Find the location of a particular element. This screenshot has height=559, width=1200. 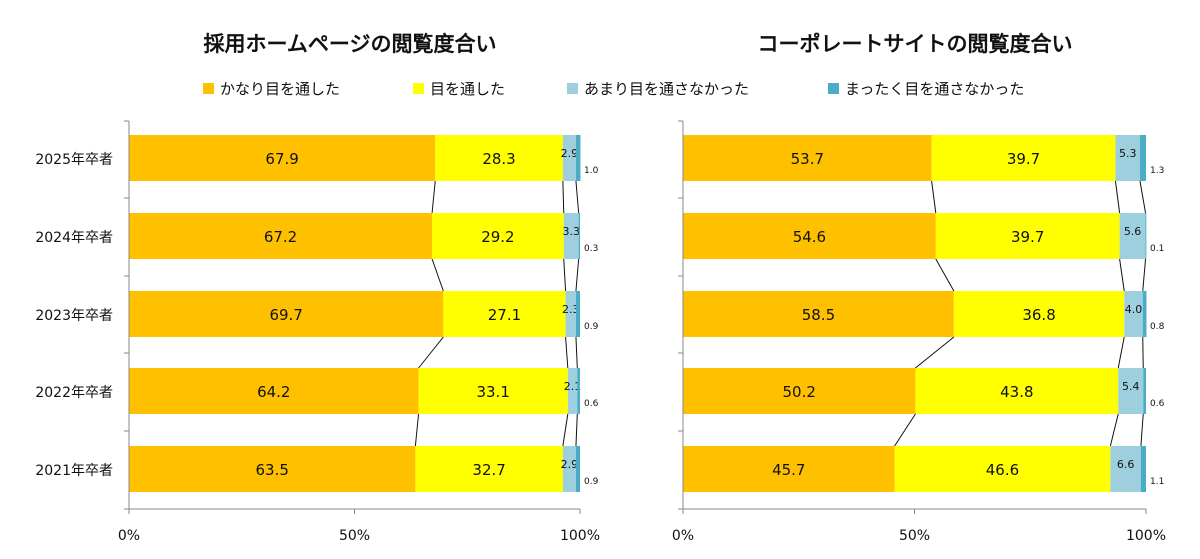

chart1-value-label-2-s3: 3.3 is located at coordinates (571, 231).